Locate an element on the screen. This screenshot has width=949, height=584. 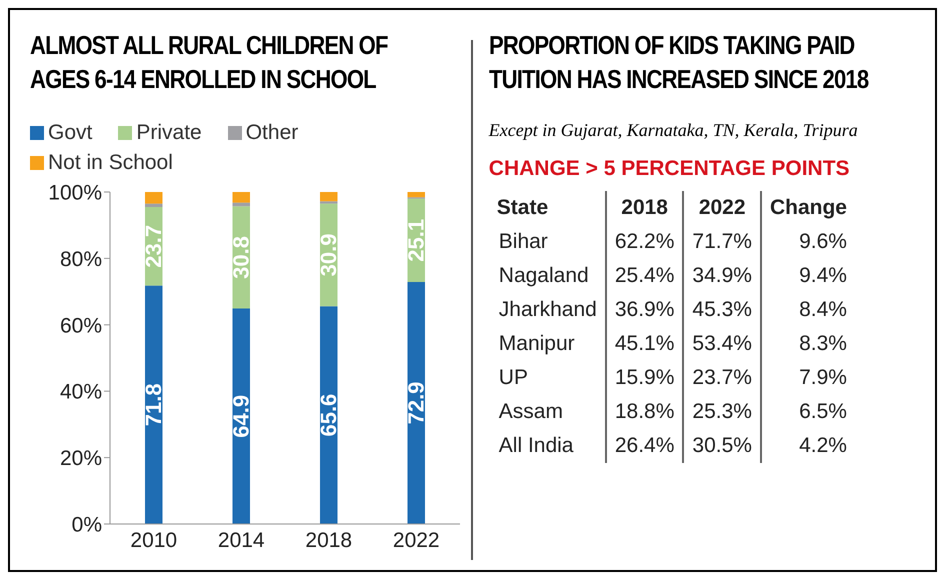
data-label: 45.1% is located at coordinates (645, 344).